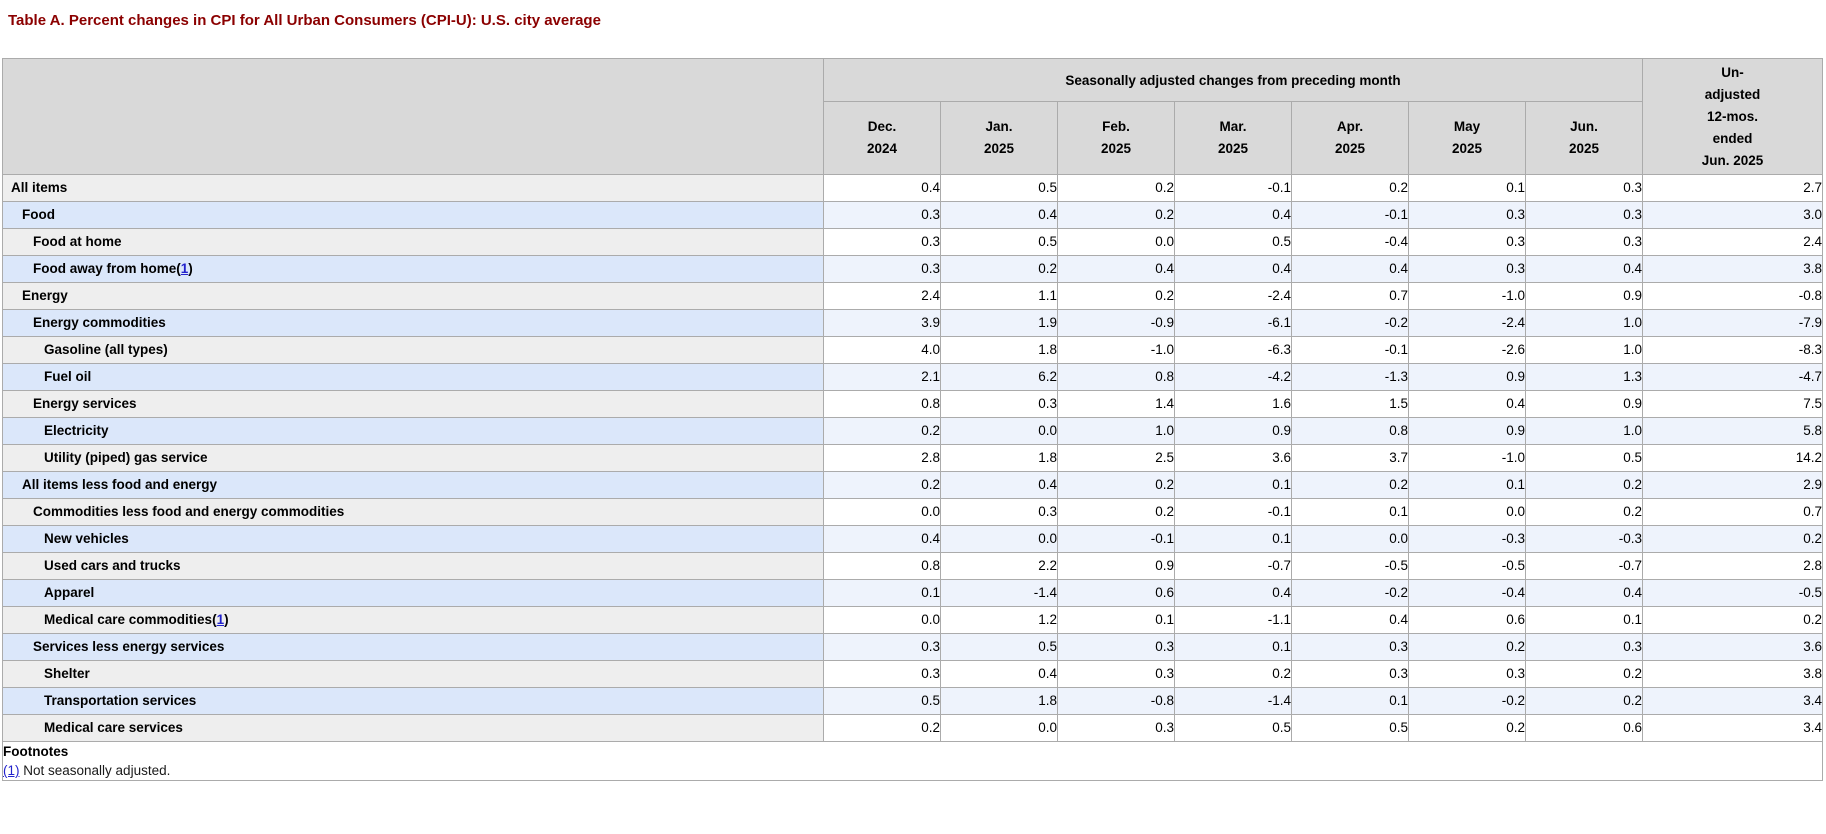  I want to click on row-label-energy-services: Energy services, so click(413, 404).